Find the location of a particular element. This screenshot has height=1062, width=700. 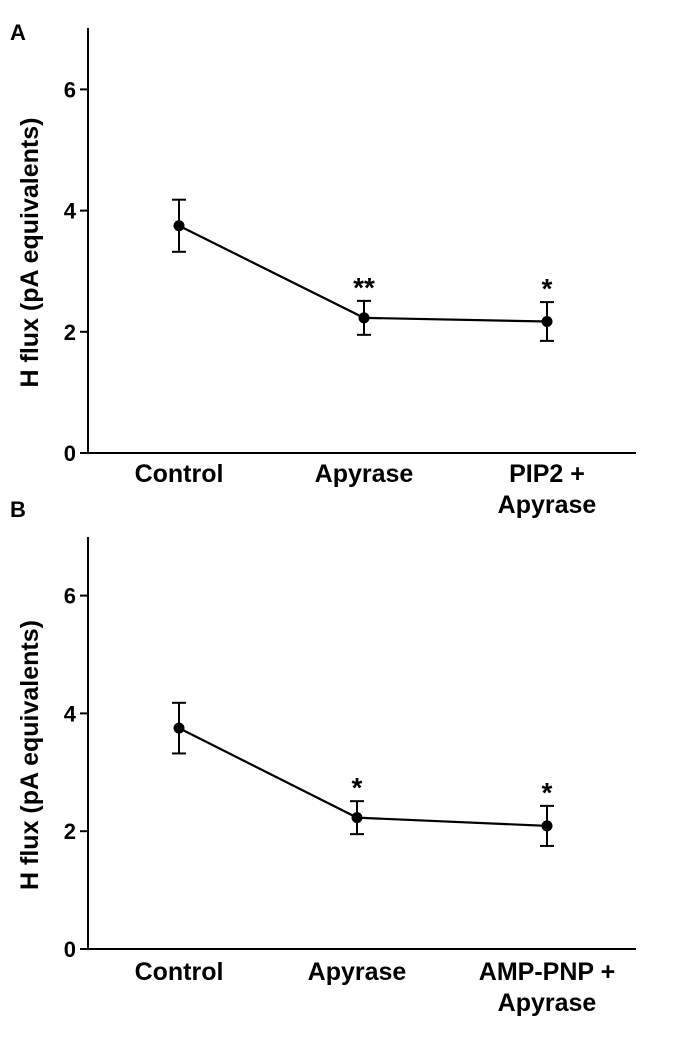

panel-label: A is located at coordinates (18, 32).